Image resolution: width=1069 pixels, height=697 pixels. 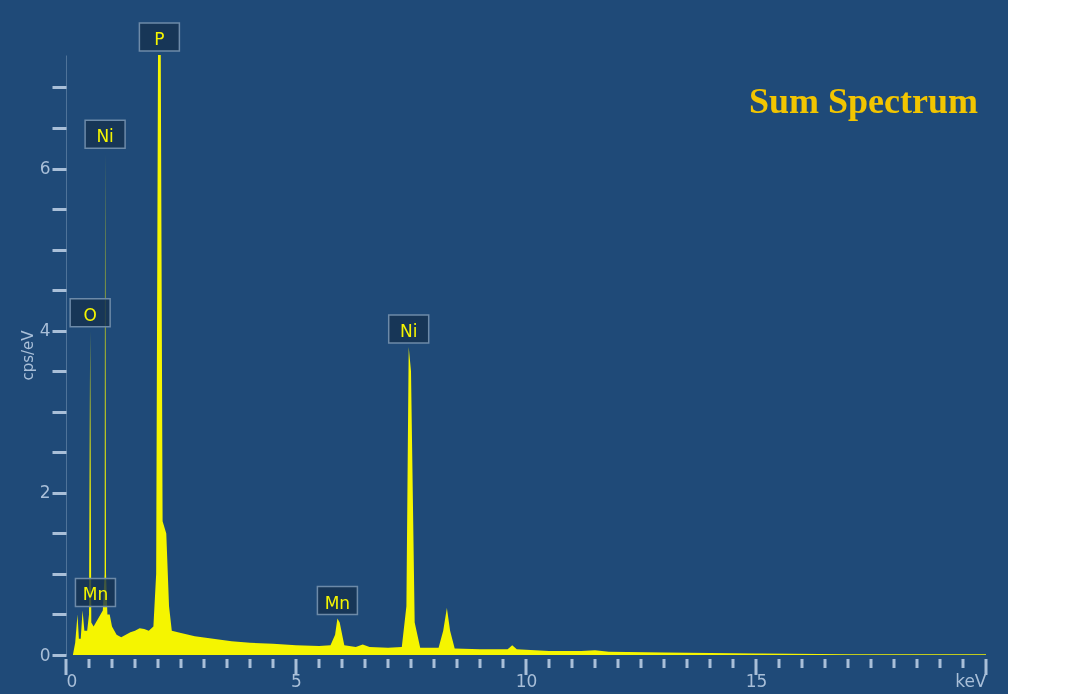 What do you see at coordinates (72, 680) in the screenshot?
I see `x-tick-label: 0` at bounding box center [72, 680].